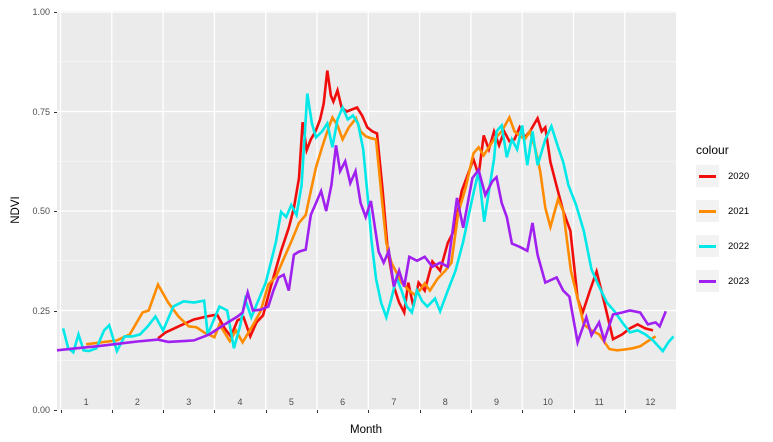 The width and height of the screenshot is (773, 442). What do you see at coordinates (343, 402) in the screenshot?
I see `x-tick-label-6: 6` at bounding box center [343, 402].